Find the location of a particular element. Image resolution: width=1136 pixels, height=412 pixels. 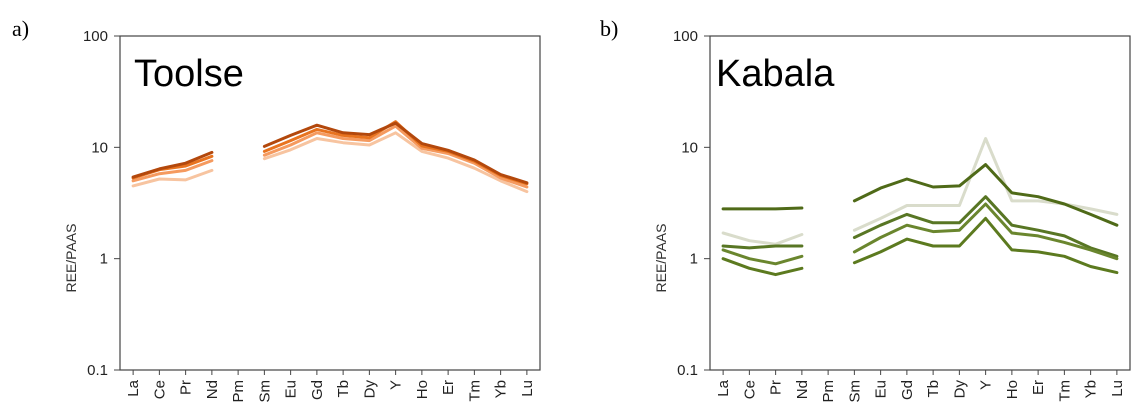

x-tick-label-a-eu: Eu is located at coordinates (291, 389).